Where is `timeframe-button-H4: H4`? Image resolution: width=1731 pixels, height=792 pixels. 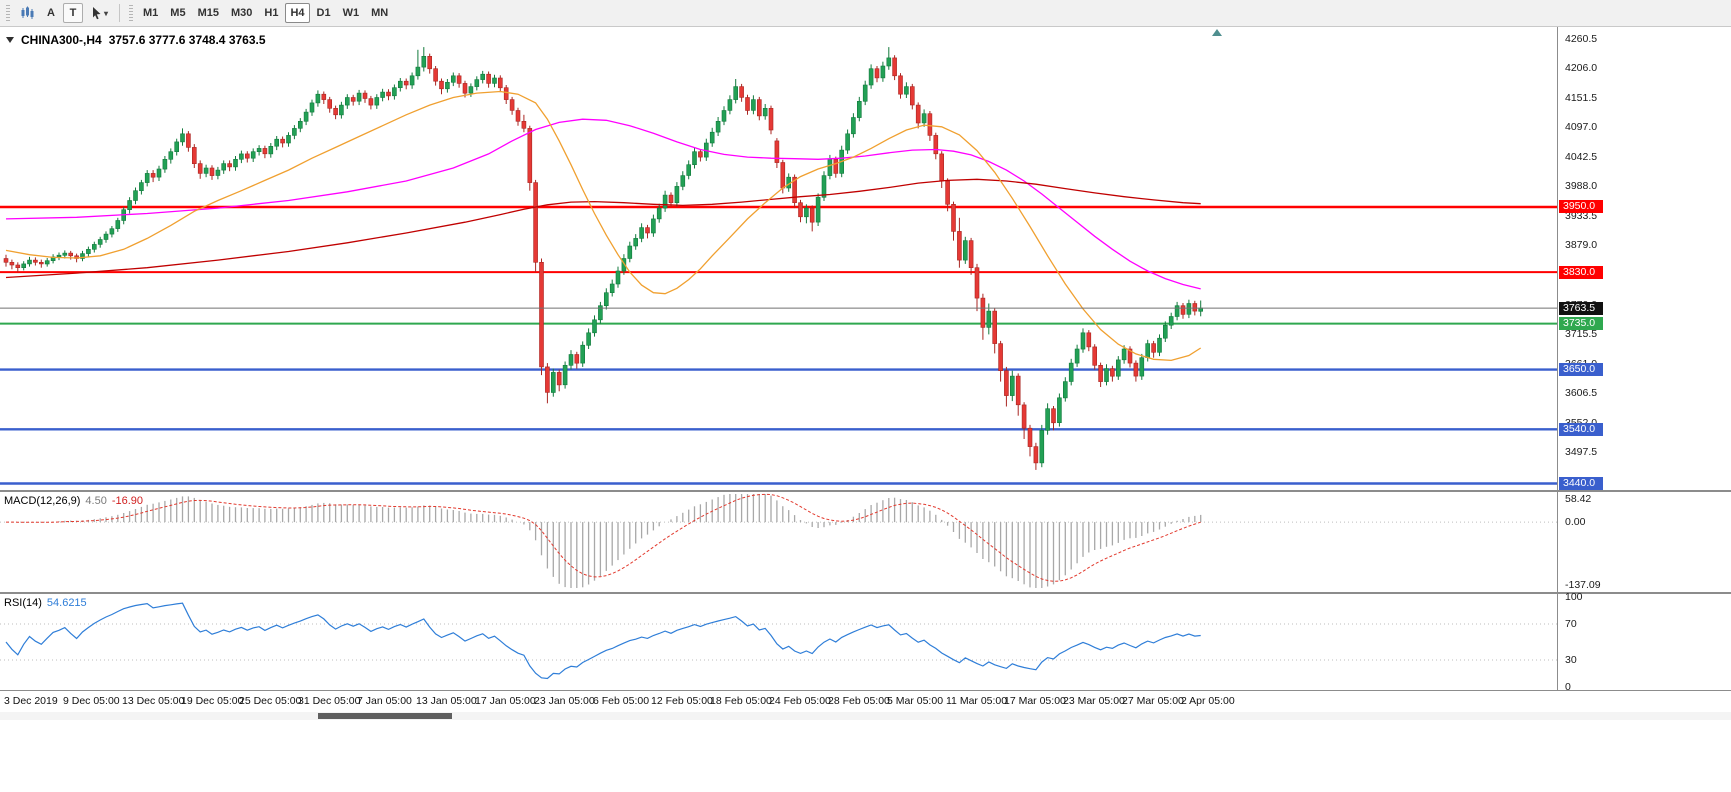 timeframe-button-H4: H4 is located at coordinates (297, 13).